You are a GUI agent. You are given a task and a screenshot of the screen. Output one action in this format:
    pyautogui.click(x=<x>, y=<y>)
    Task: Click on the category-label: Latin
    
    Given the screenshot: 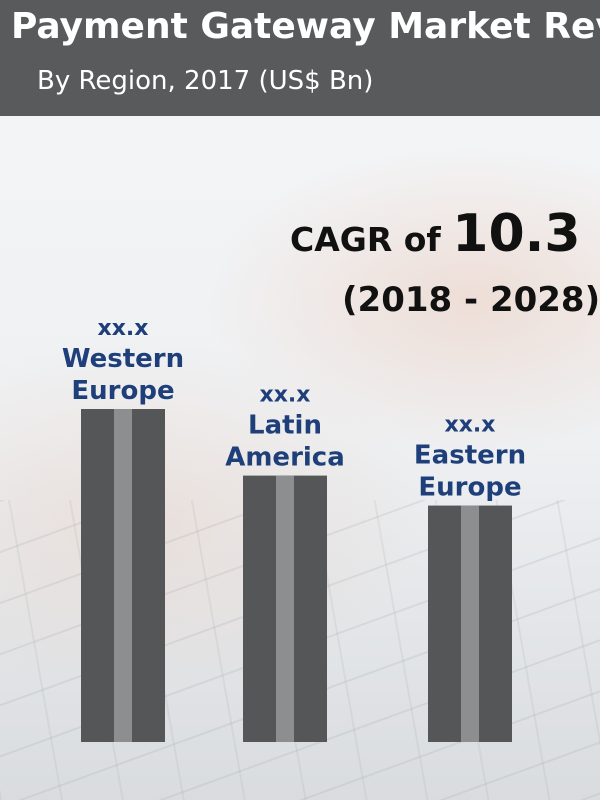 What is the action you would take?
    pyautogui.click(x=285, y=426)
    